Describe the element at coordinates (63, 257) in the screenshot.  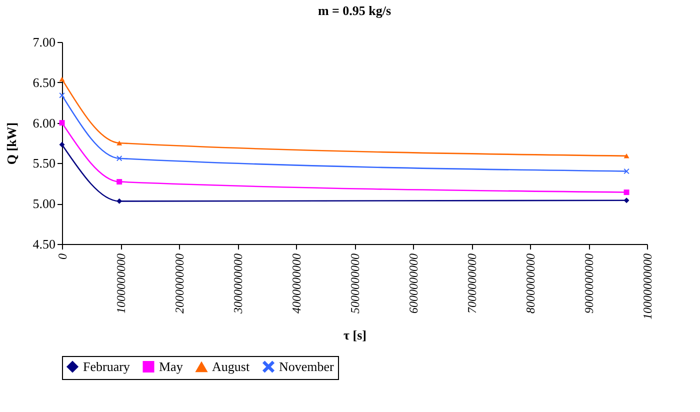
I see `x-tick-label: 0` at that location.